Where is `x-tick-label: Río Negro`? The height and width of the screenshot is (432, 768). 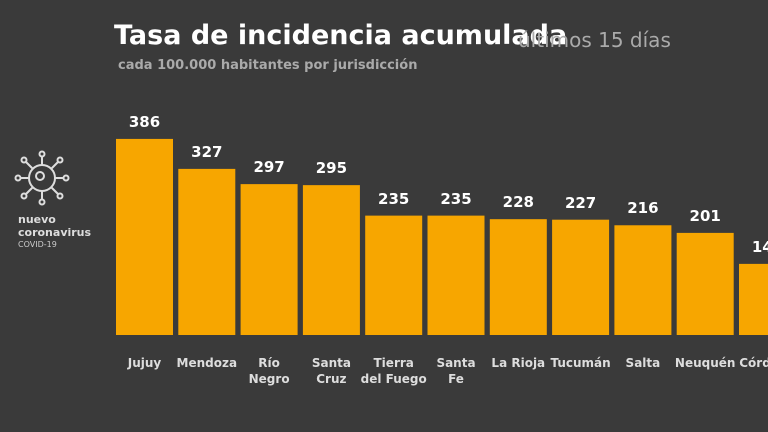
x-tick-label: Río Negro is located at coordinates (269, 371).